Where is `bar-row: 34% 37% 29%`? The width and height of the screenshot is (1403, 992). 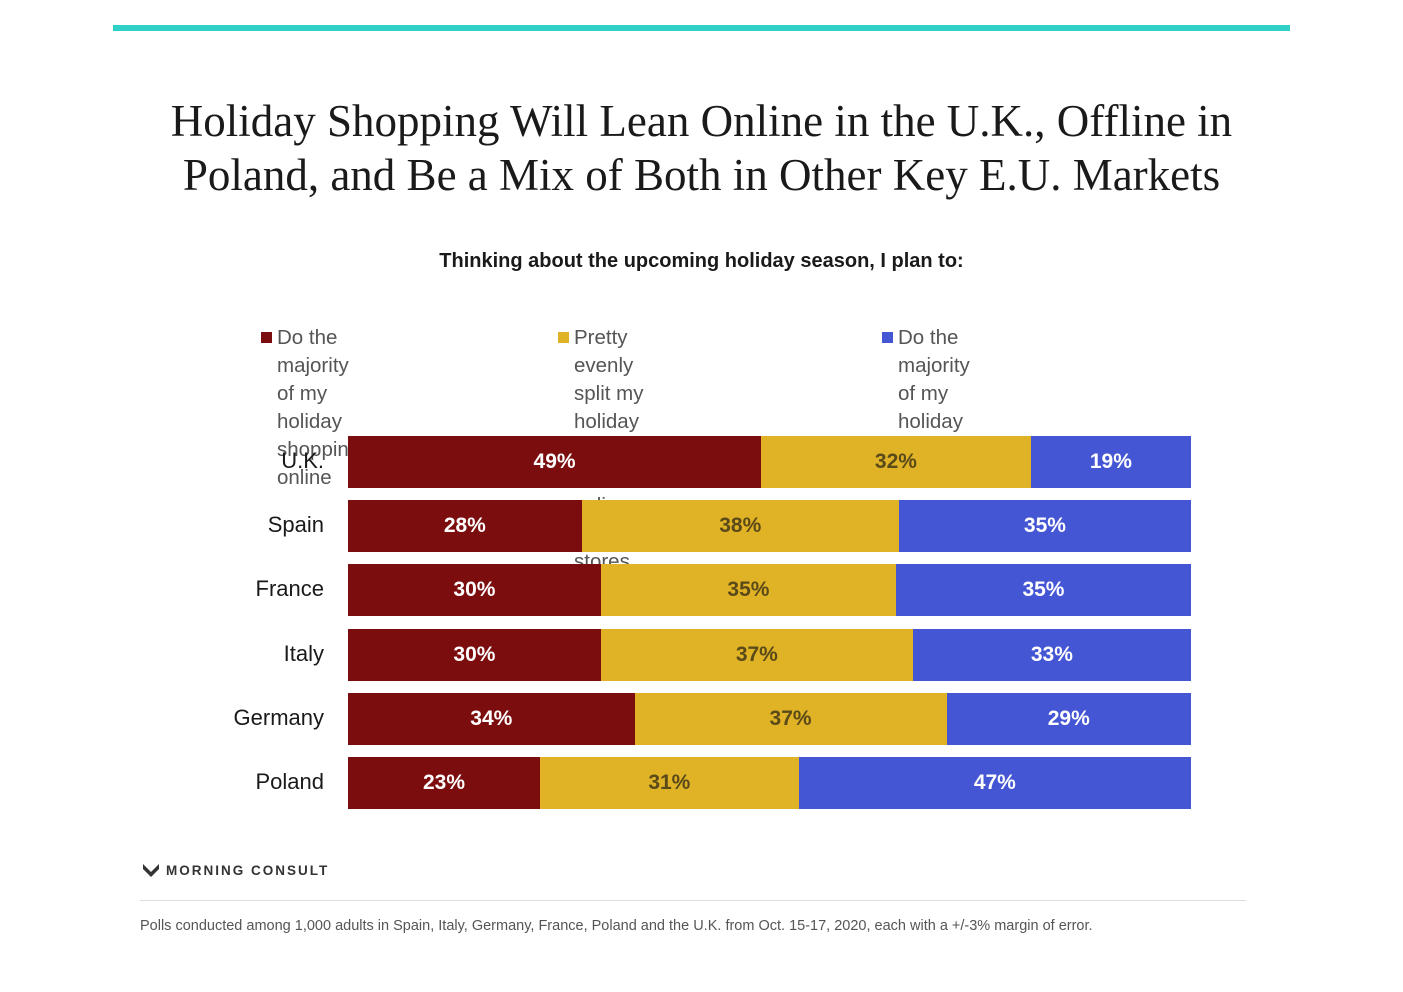
bar-row: 34% 37% 29% is located at coordinates (769, 719).